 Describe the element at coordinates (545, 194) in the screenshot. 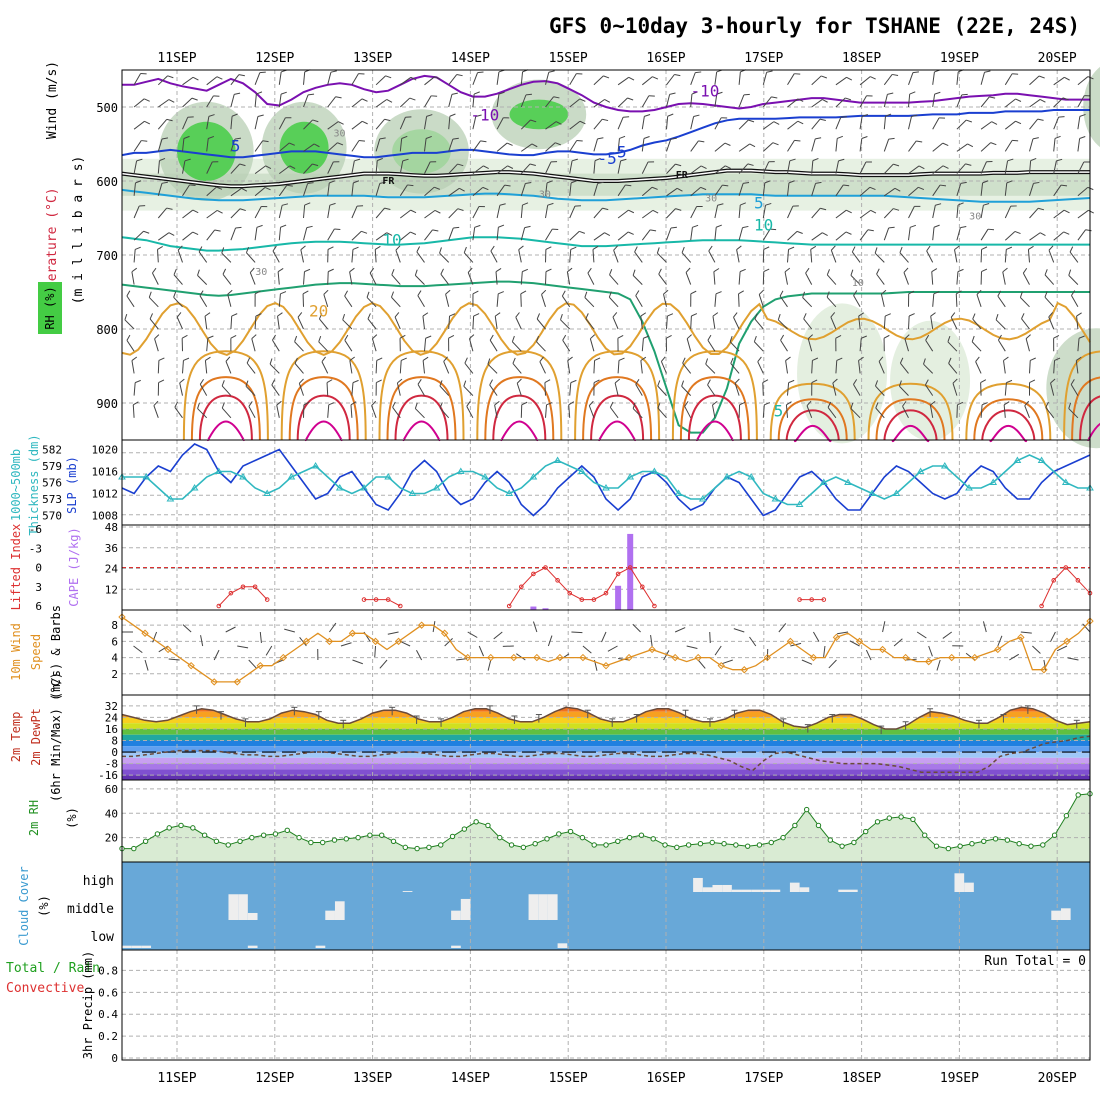

I see `contour-label: 30` at that location.